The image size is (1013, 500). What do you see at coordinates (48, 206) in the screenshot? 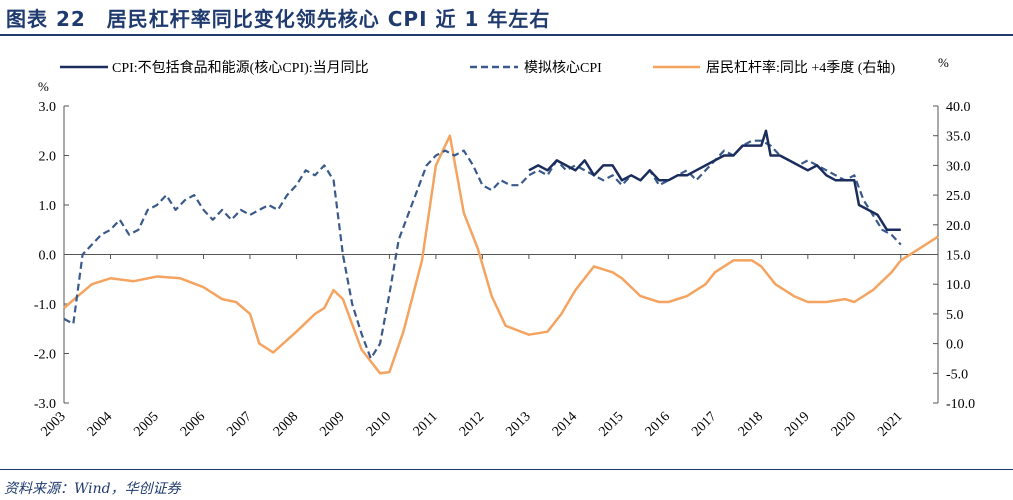
I see `left-tick-label: 1.0` at bounding box center [48, 206].